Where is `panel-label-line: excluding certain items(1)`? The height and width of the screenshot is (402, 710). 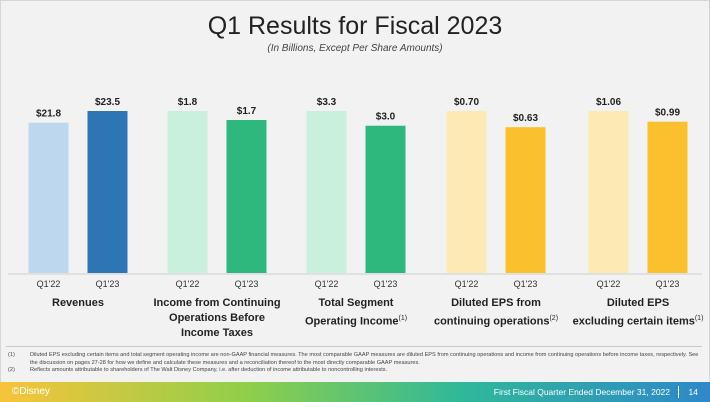
panel-label-line: excluding certain items(1) is located at coordinates (638, 321).